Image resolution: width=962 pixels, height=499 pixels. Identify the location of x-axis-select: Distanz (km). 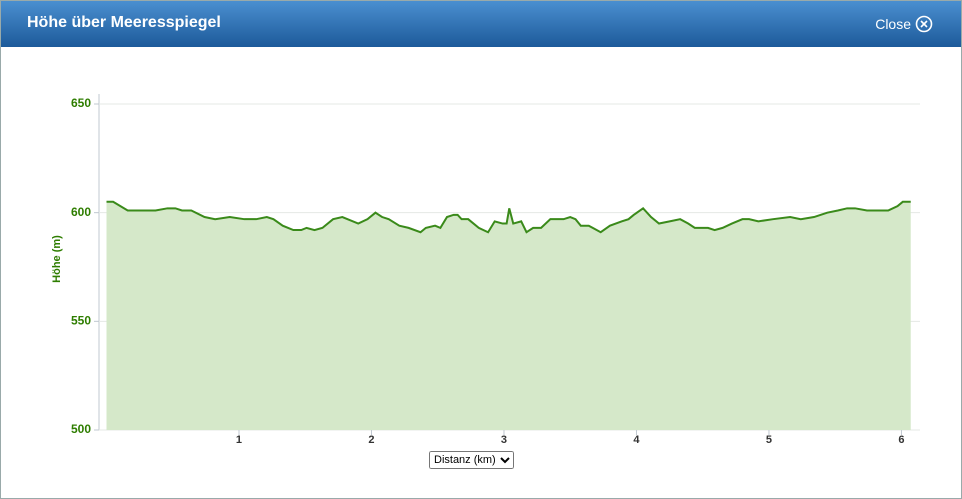
(471, 460).